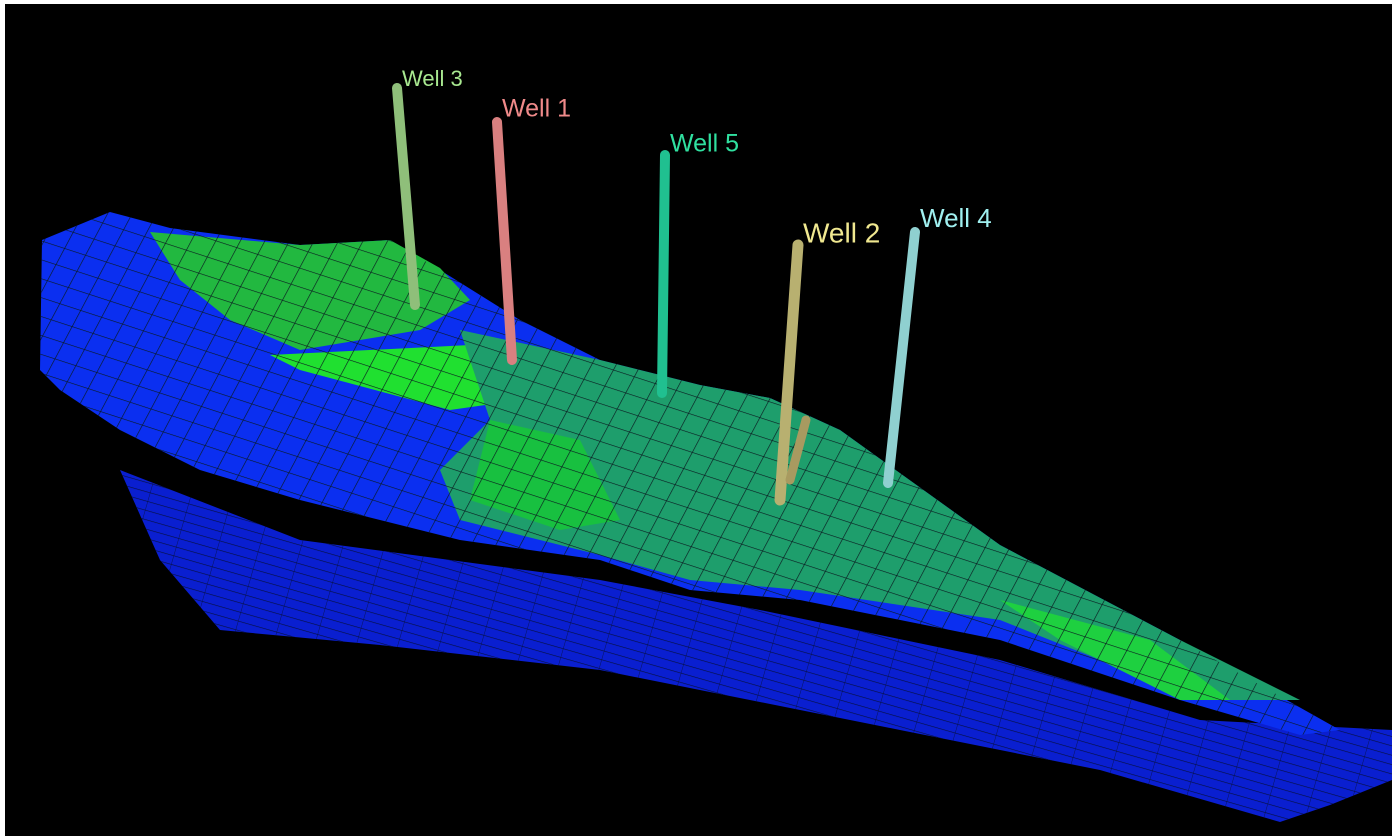  I want to click on well-label: Well 5, so click(704, 144).